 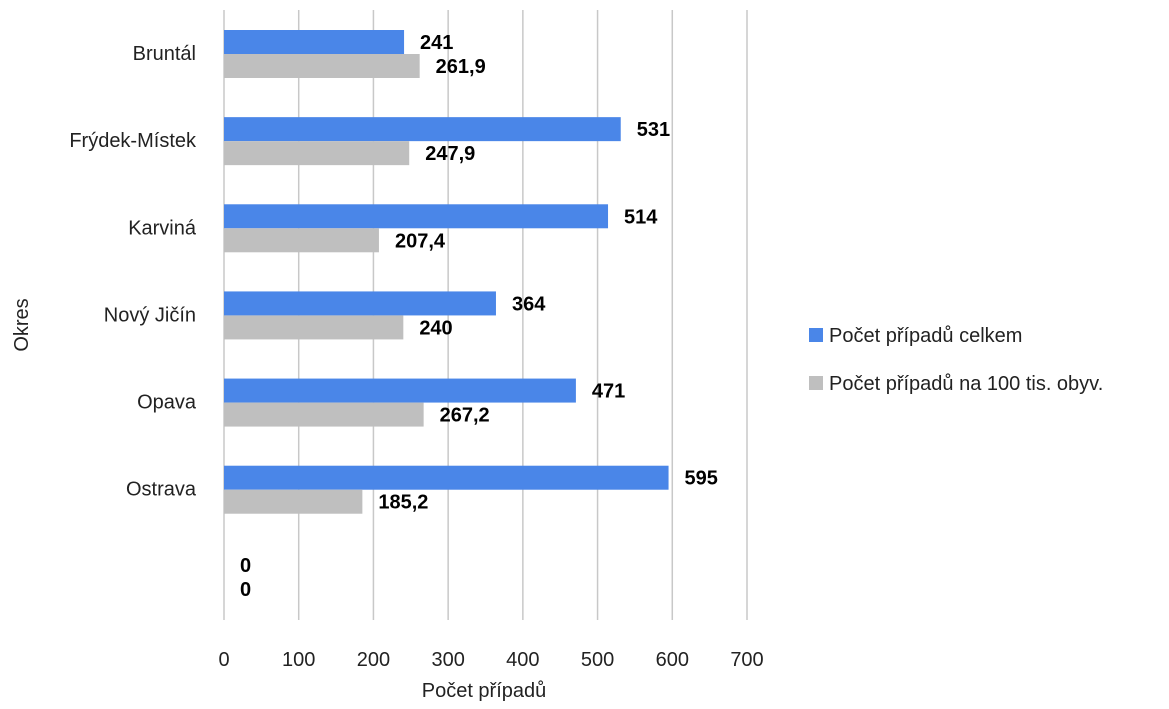 I want to click on x-tick-label-100: 100, so click(x=298, y=660).